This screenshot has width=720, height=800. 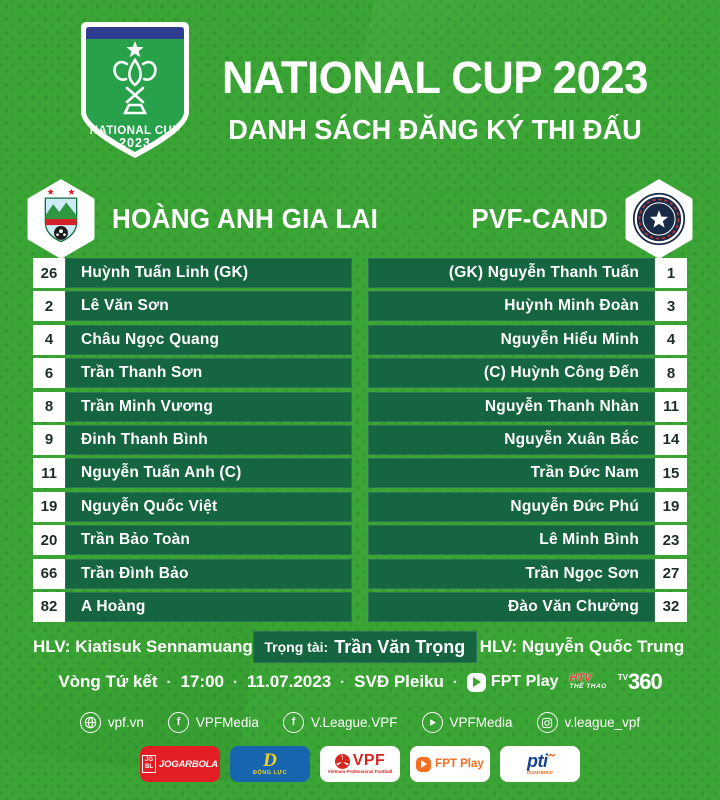 I want to click on roster-row: Huỳnh Minh Đoàn 3, so click(x=527, y=306).